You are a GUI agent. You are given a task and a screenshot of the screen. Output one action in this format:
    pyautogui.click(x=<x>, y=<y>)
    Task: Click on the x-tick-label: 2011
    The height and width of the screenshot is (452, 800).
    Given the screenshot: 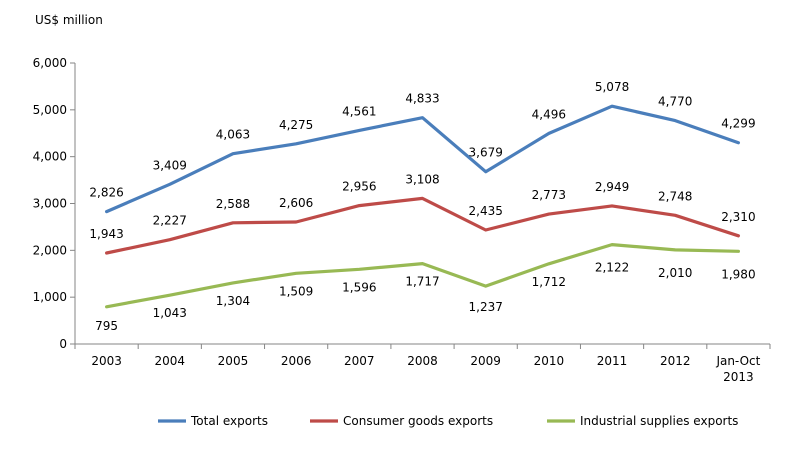 What is the action you would take?
    pyautogui.click(x=612, y=361)
    